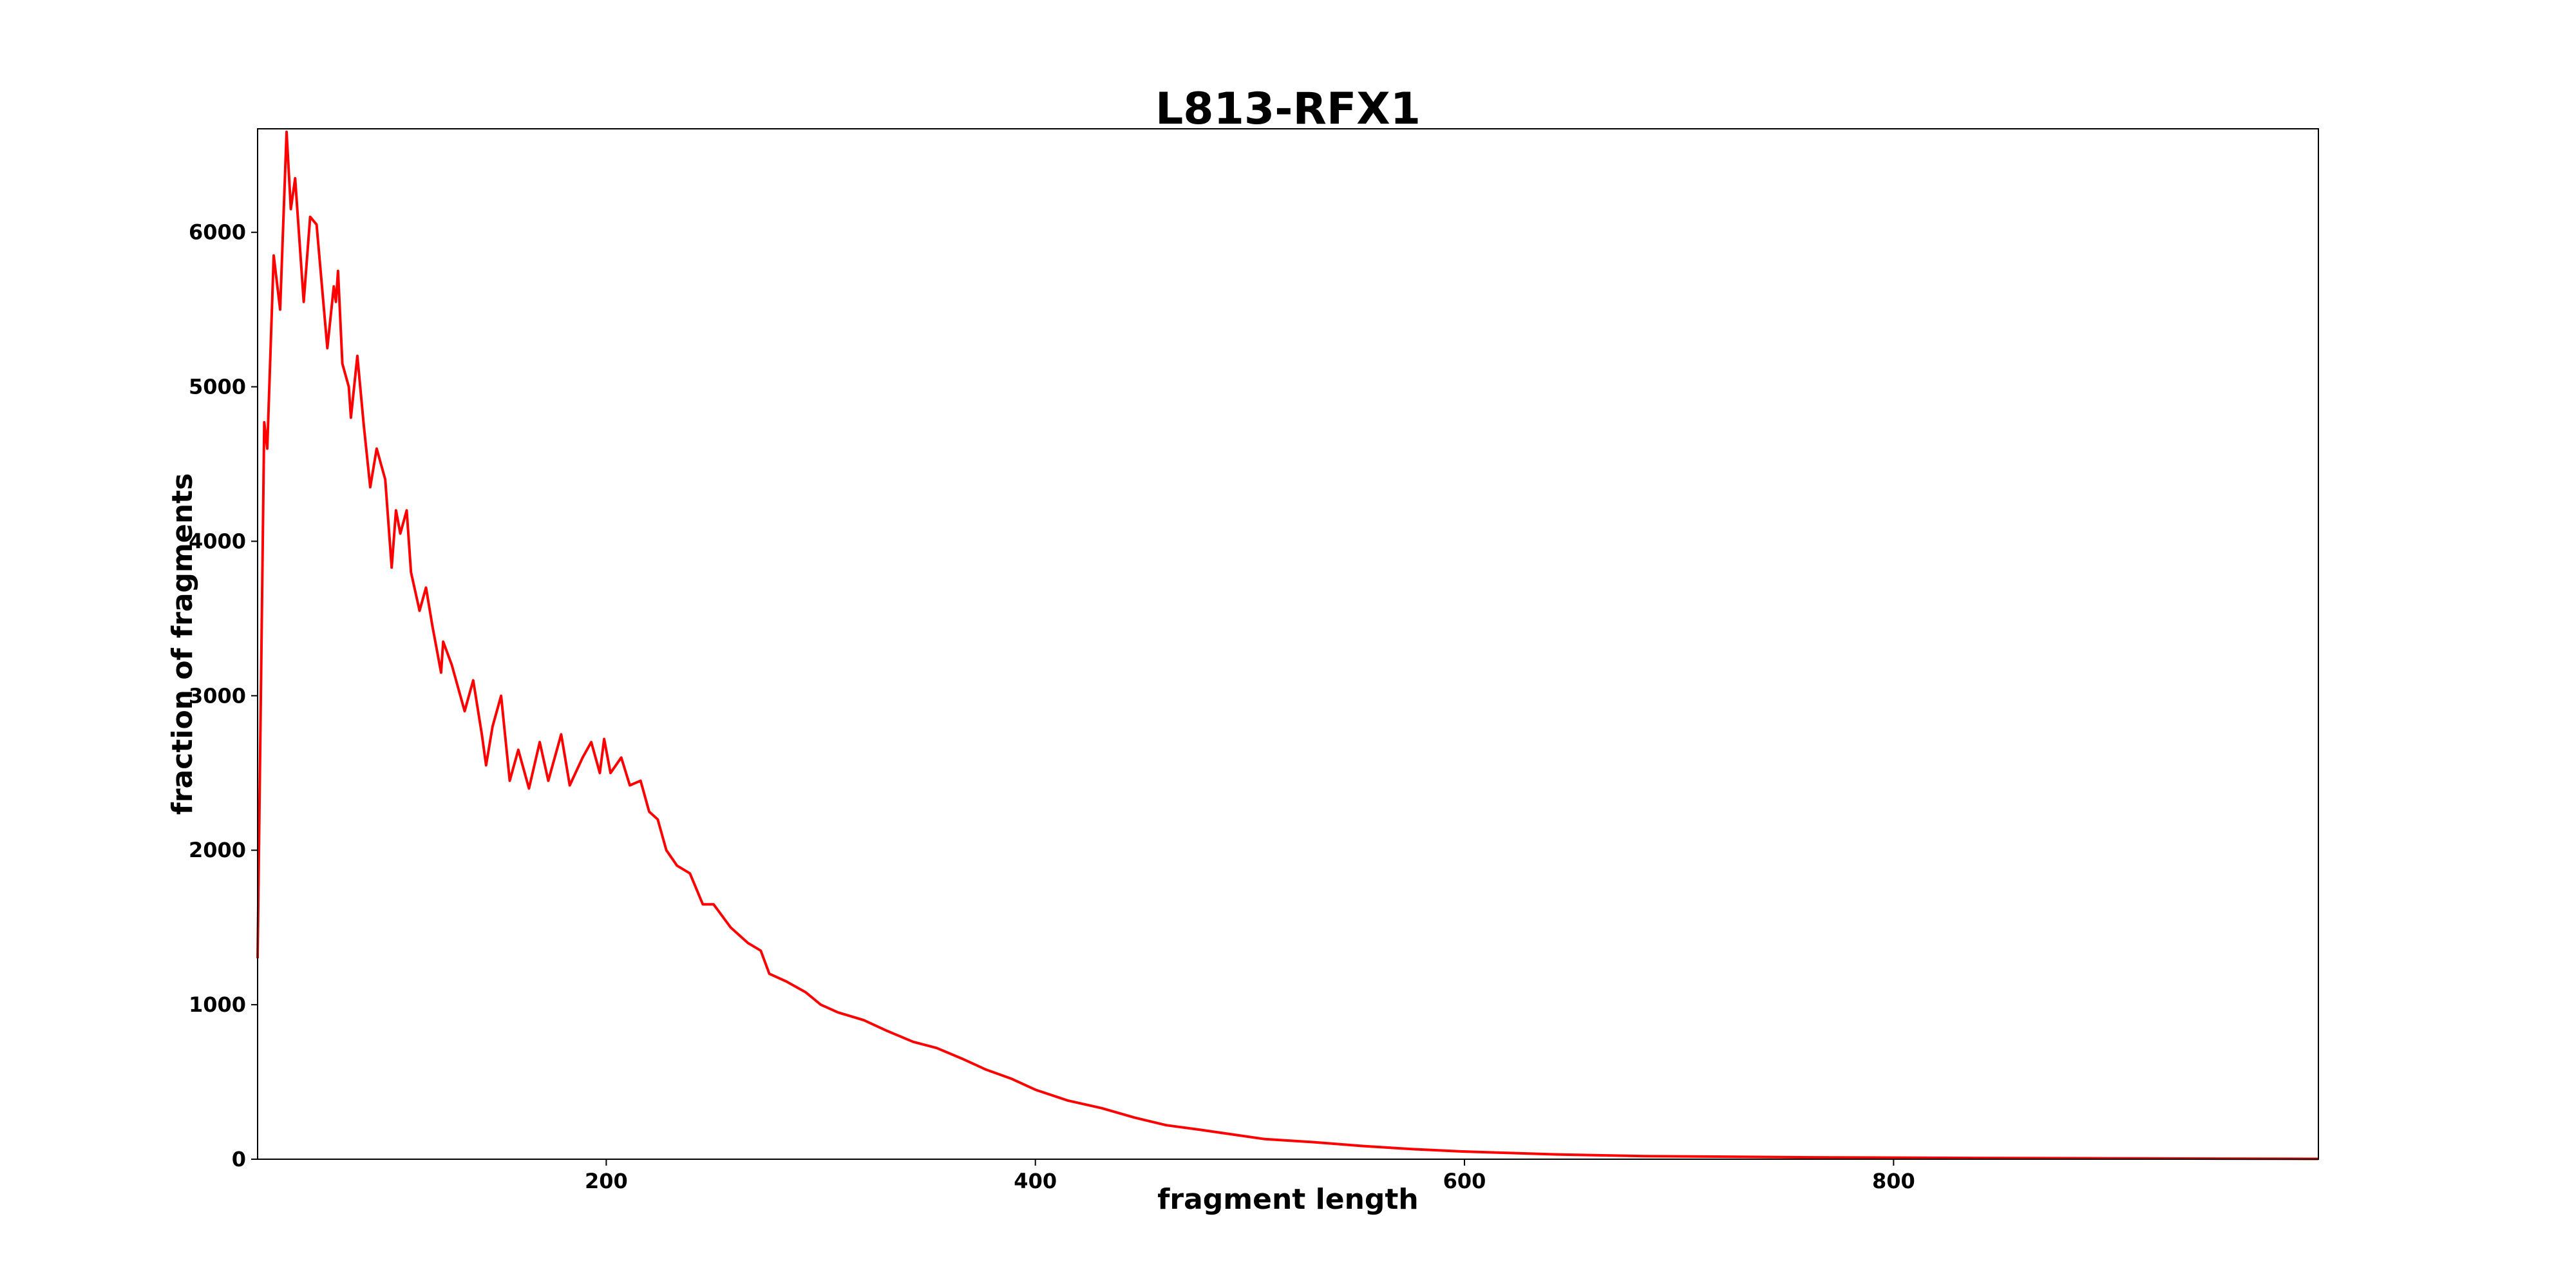 Image resolution: width=2576 pixels, height=1288 pixels. I want to click on y-tick-label: 2000, so click(217, 850).